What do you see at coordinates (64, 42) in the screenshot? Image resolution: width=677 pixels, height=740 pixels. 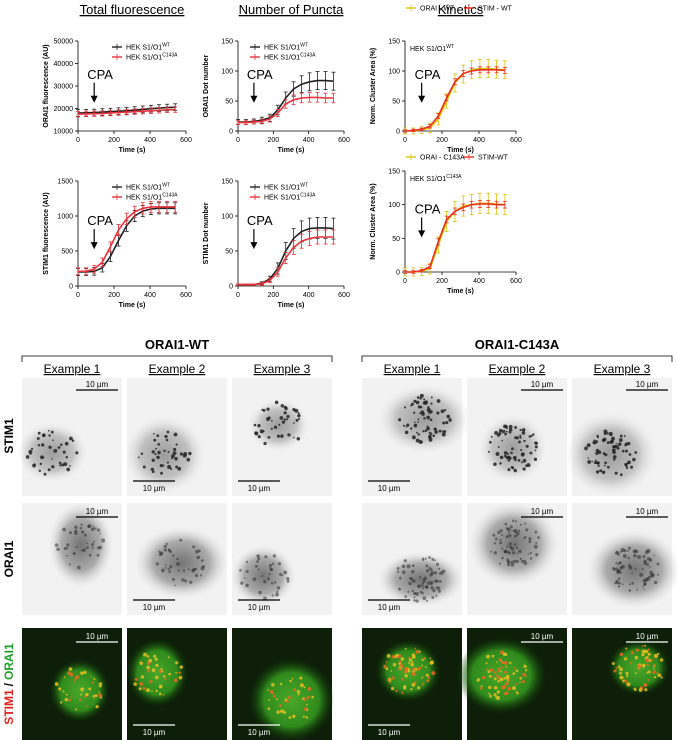 I see `y-tick-label: 50000` at bounding box center [64, 42].